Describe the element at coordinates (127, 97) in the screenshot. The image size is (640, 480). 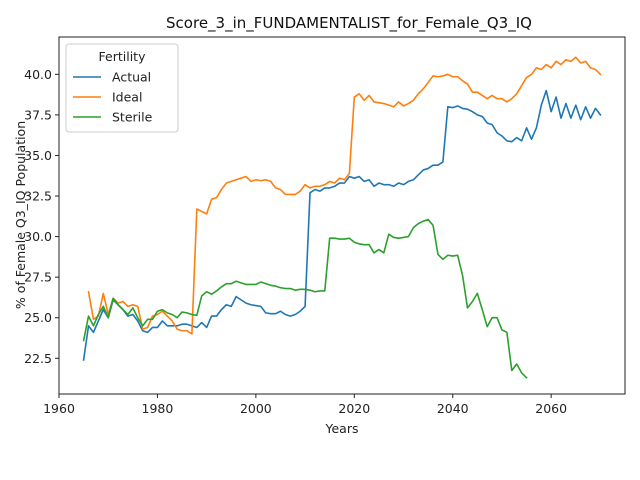
I see `legend-label-ideal: Ideal` at that location.